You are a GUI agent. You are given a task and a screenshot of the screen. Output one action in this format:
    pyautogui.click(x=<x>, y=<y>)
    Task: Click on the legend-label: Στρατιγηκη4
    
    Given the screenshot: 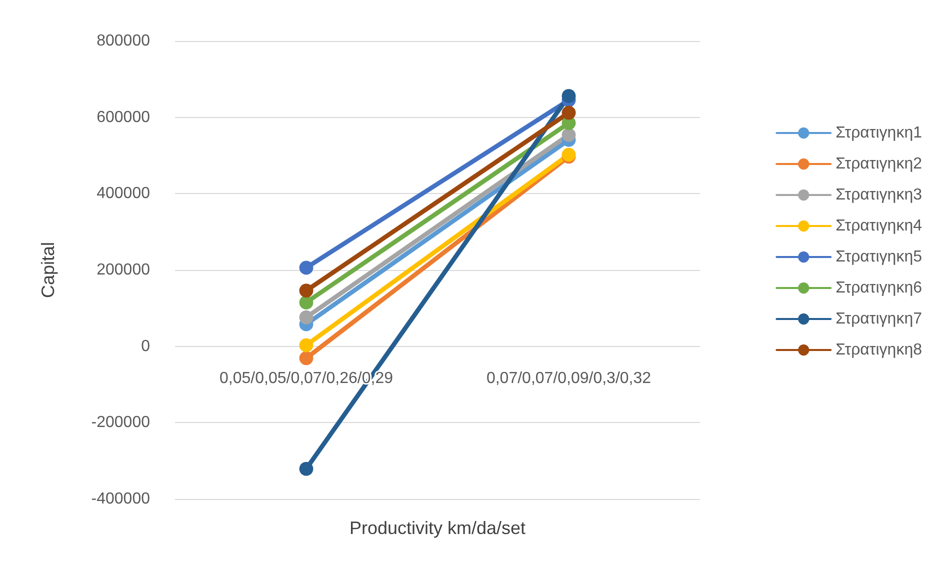 What is the action you would take?
    pyautogui.click(x=879, y=226)
    